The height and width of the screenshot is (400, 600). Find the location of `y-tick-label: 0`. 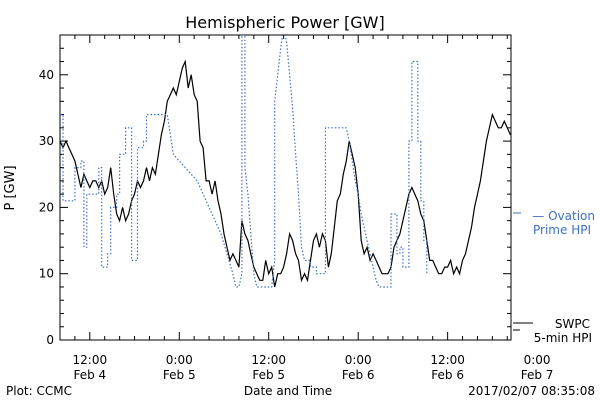

y-tick-label: 0 is located at coordinates (50, 340).